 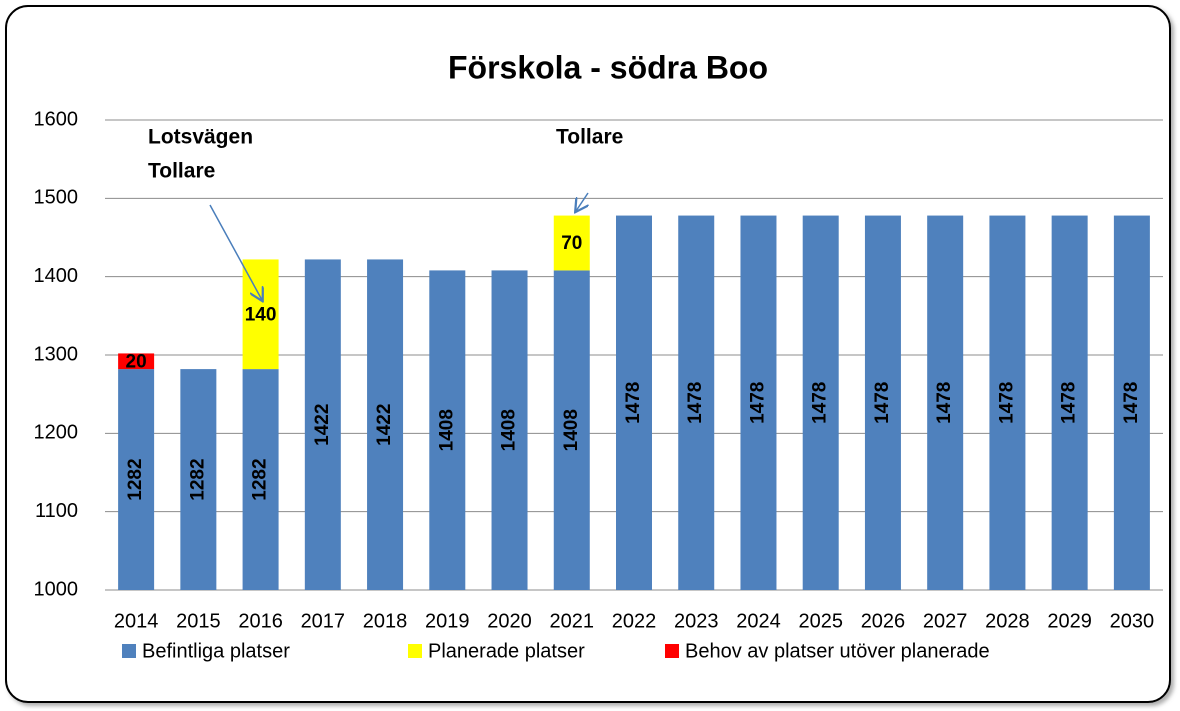 I want to click on y-tick-label: 1100, so click(x=56, y=511).